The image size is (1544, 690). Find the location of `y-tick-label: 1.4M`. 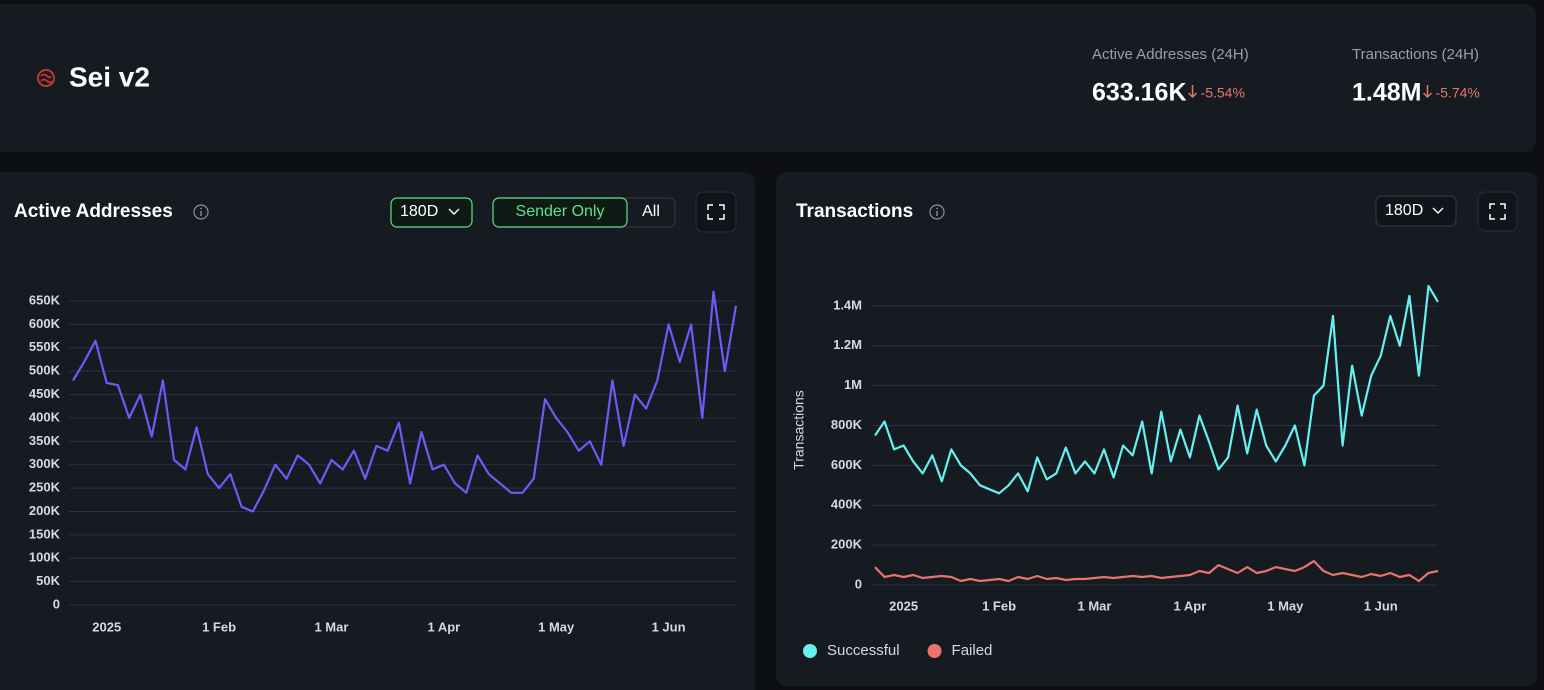

y-tick-label: 1.4M is located at coordinates (847, 304).